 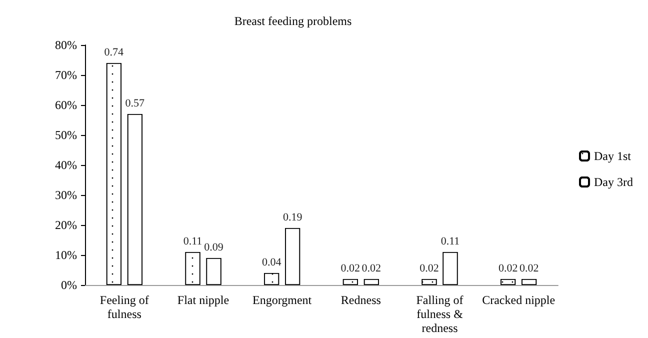 I want to click on y-tick-label: 40%, so click(x=66, y=165).